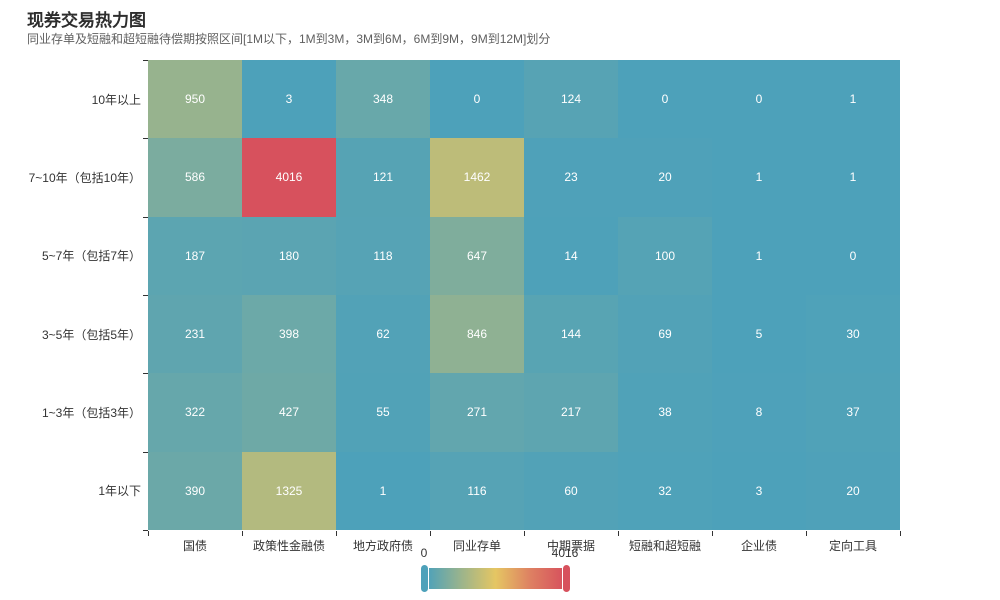 The image size is (1000, 600). I want to click on heatmap-cell-value: 124, so click(571, 99).